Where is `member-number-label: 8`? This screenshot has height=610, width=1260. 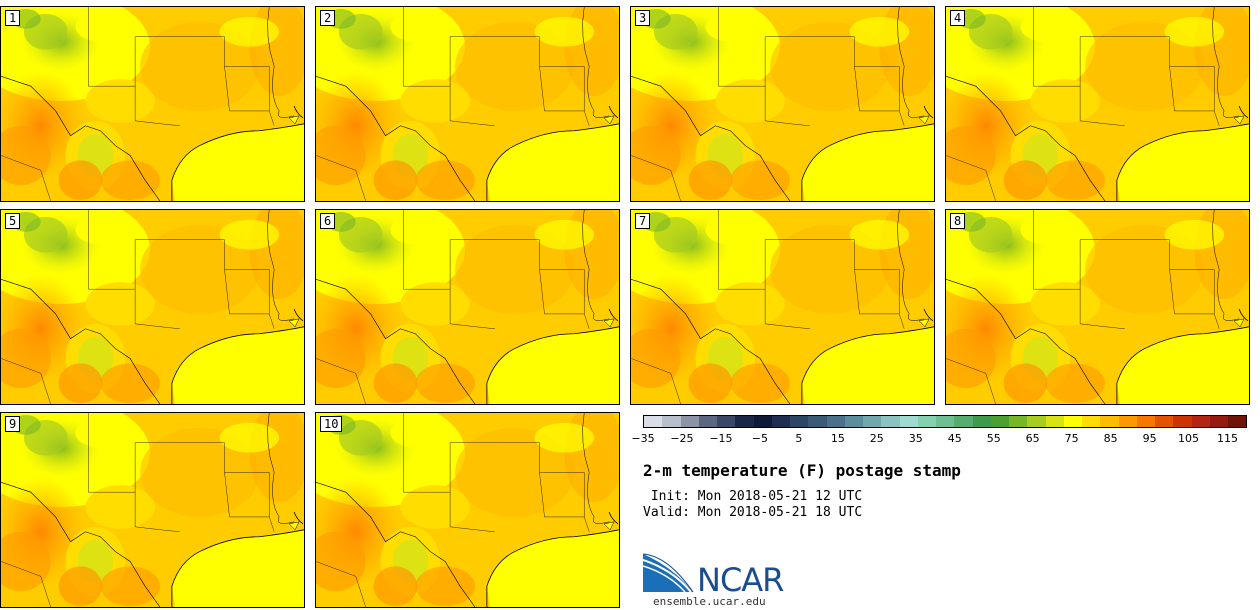
member-number-label: 8 is located at coordinates (958, 221).